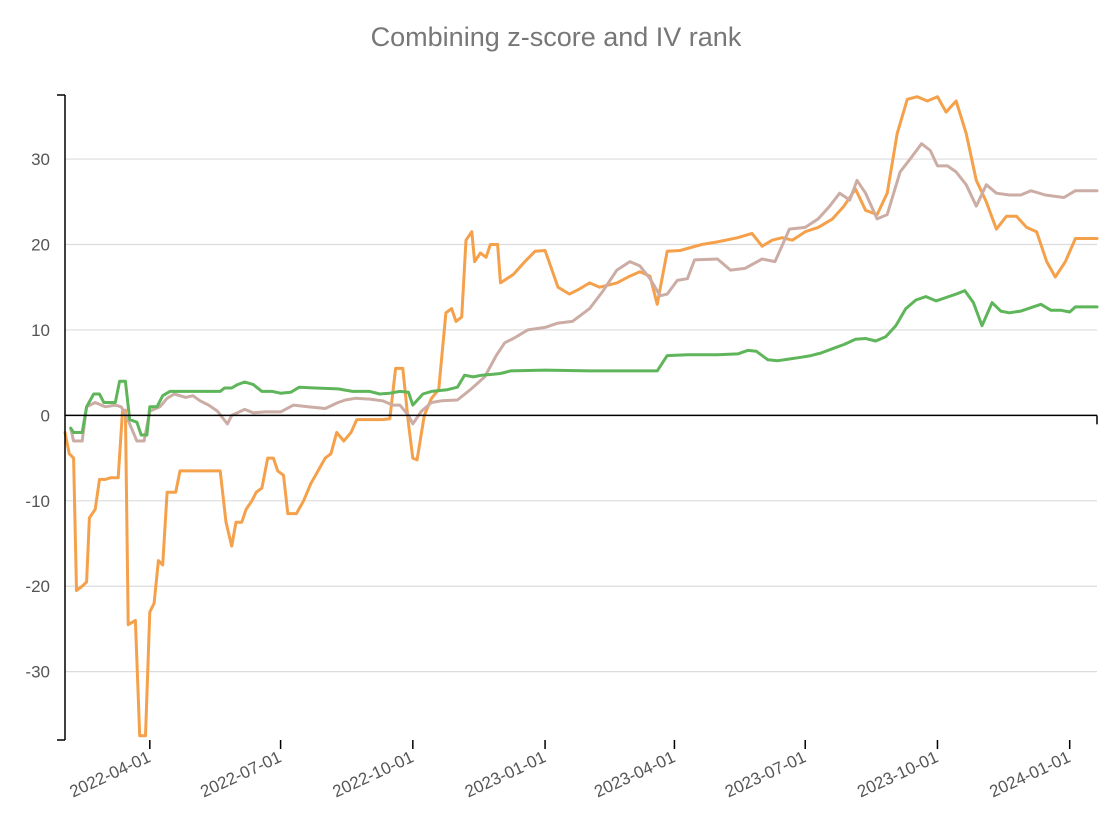 This screenshot has width=1113, height=827. What do you see at coordinates (40, 159) in the screenshot?
I see `y-tick-label: 30` at bounding box center [40, 159].